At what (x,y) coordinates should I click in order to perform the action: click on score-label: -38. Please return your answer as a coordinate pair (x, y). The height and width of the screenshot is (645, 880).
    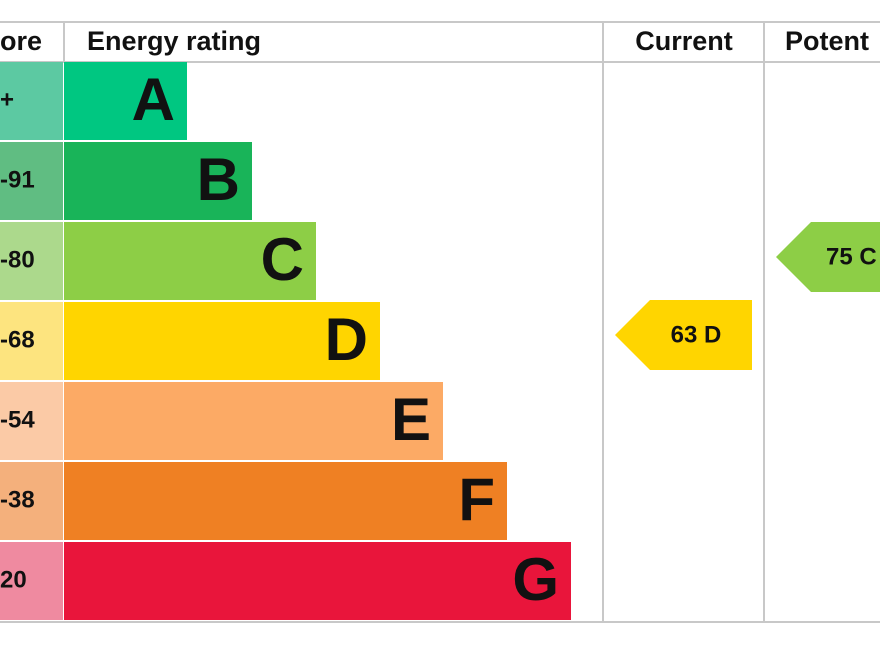
    Looking at the image, I should click on (17, 499).